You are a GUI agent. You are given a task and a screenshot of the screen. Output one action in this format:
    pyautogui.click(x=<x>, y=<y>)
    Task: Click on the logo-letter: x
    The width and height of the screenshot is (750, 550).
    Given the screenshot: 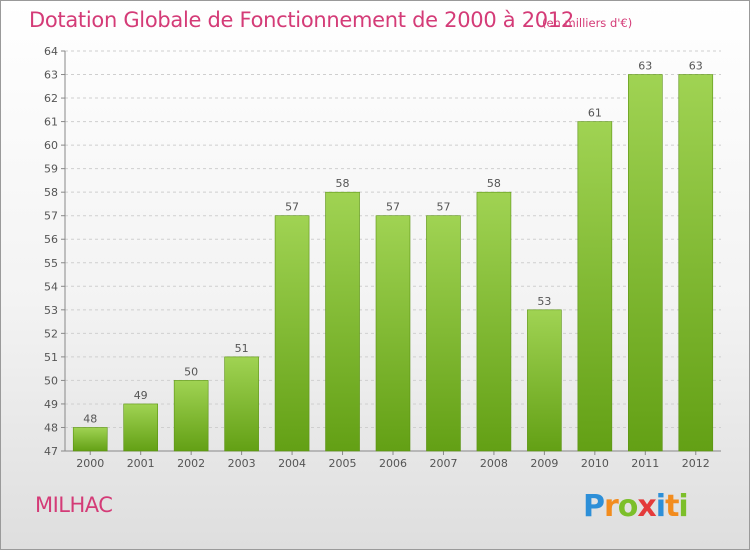 What is the action you would take?
    pyautogui.click(x=646, y=506)
    